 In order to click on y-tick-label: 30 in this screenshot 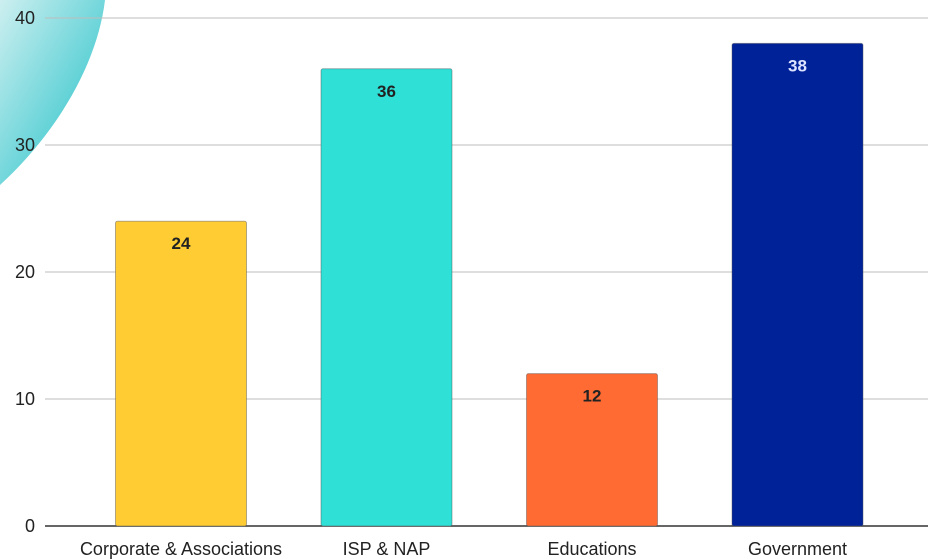, I will do `click(25, 145)`.